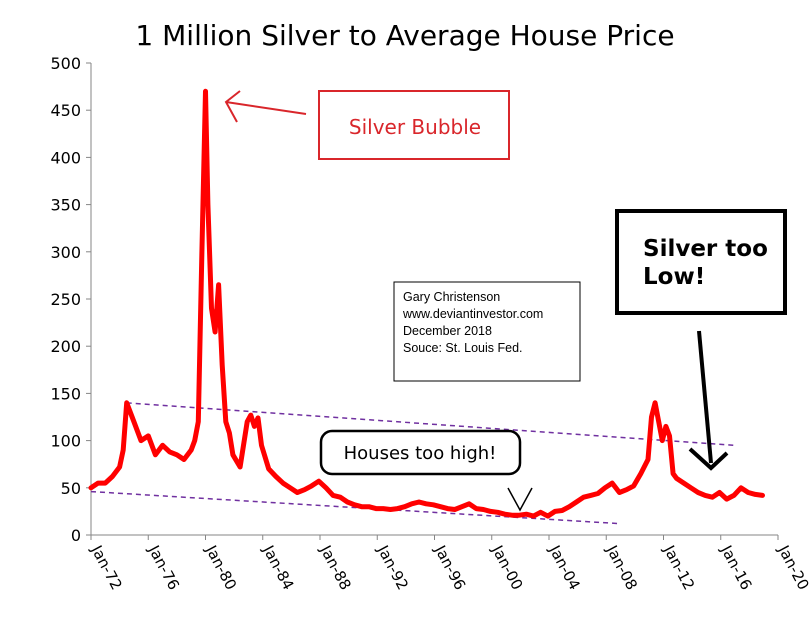 The width and height of the screenshot is (810, 639). I want to click on y-tick-label: 100, so click(65, 441).